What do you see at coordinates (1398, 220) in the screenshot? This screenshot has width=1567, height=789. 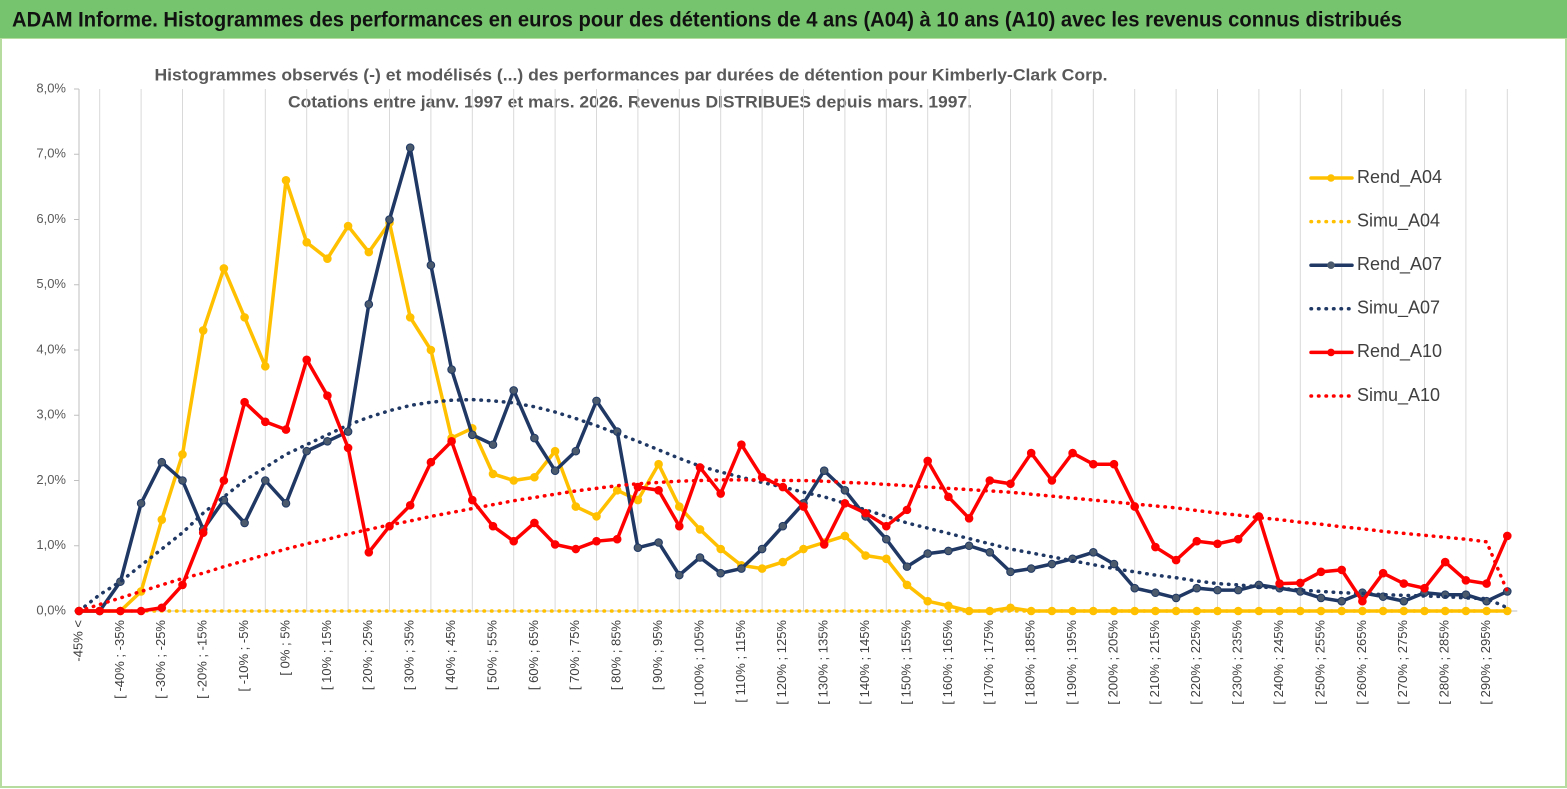 I see `legend-label: Simu_A04` at bounding box center [1398, 220].